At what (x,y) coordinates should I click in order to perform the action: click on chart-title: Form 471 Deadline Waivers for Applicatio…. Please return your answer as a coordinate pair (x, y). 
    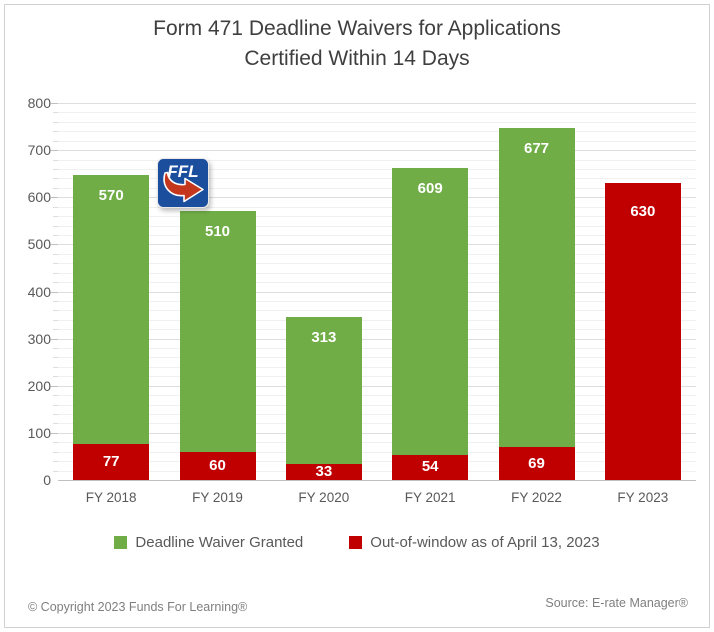
    Looking at the image, I should click on (357, 44).